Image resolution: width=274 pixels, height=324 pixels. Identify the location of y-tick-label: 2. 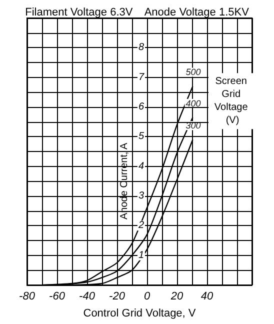
(140, 226).